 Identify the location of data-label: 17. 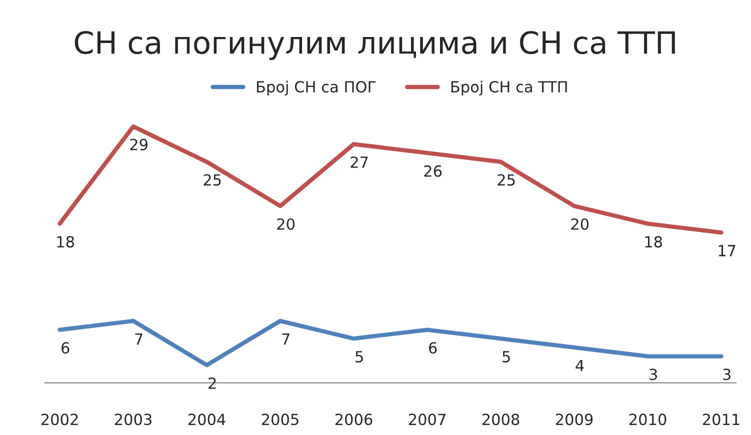
(727, 250).